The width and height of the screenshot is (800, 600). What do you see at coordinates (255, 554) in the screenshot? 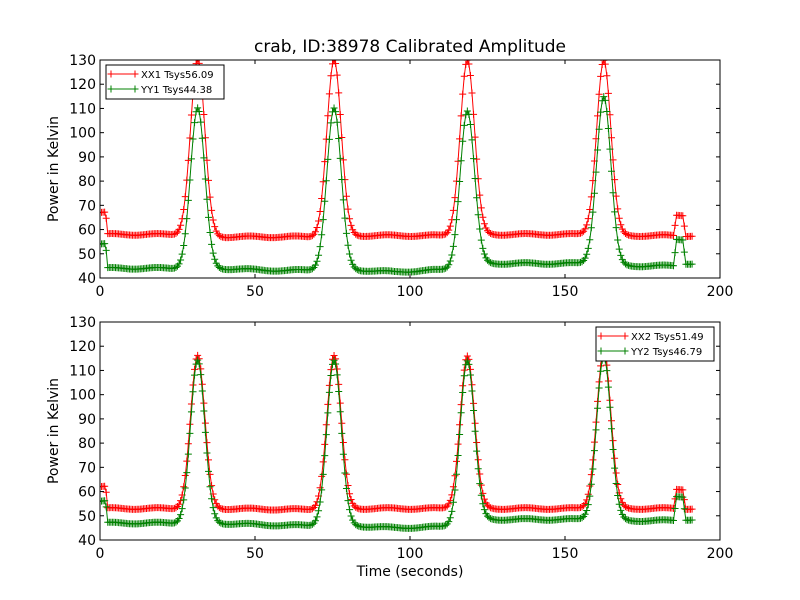
I see `x-tick-label: 50` at bounding box center [255, 554].